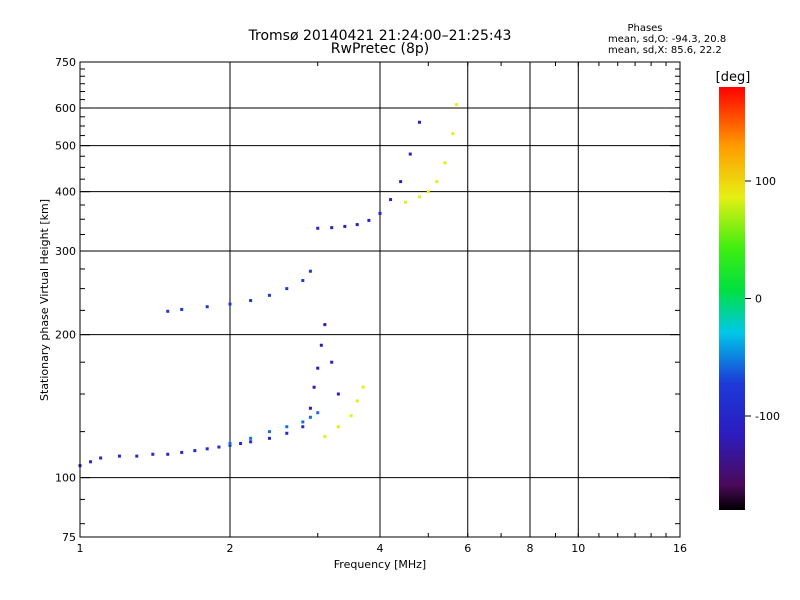 The image size is (800, 600). Describe the element at coordinates (680, 548) in the screenshot. I see `x-tick-label: 16` at that location.